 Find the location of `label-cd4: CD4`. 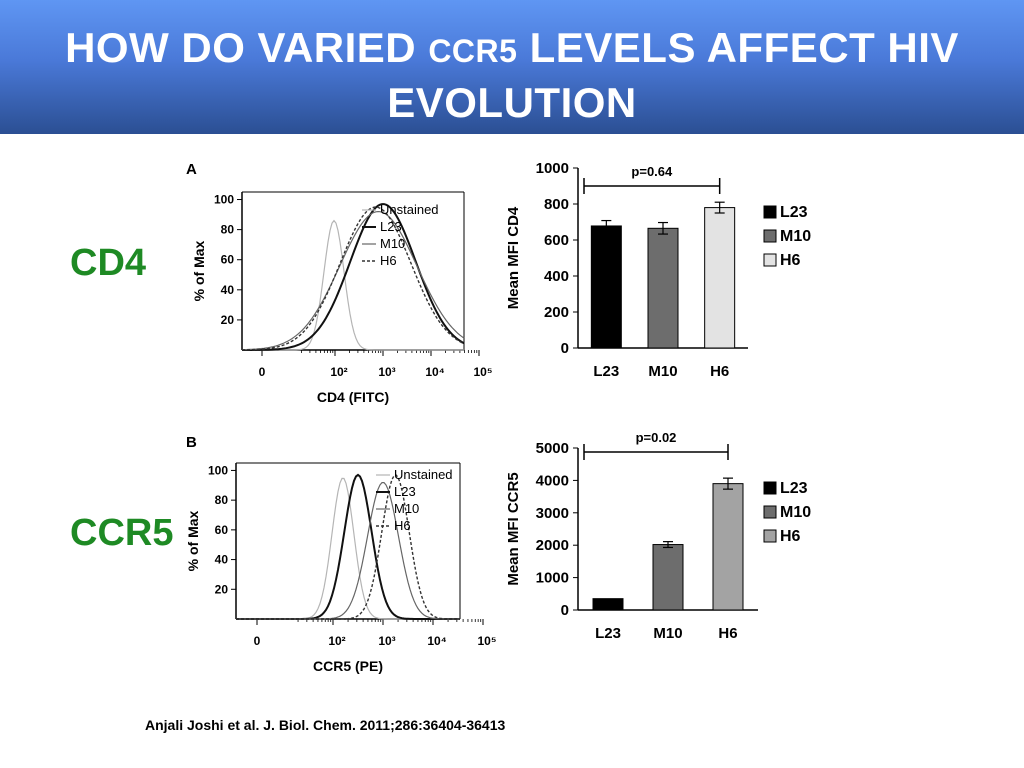

label-cd4: CD4 is located at coordinates (108, 263).